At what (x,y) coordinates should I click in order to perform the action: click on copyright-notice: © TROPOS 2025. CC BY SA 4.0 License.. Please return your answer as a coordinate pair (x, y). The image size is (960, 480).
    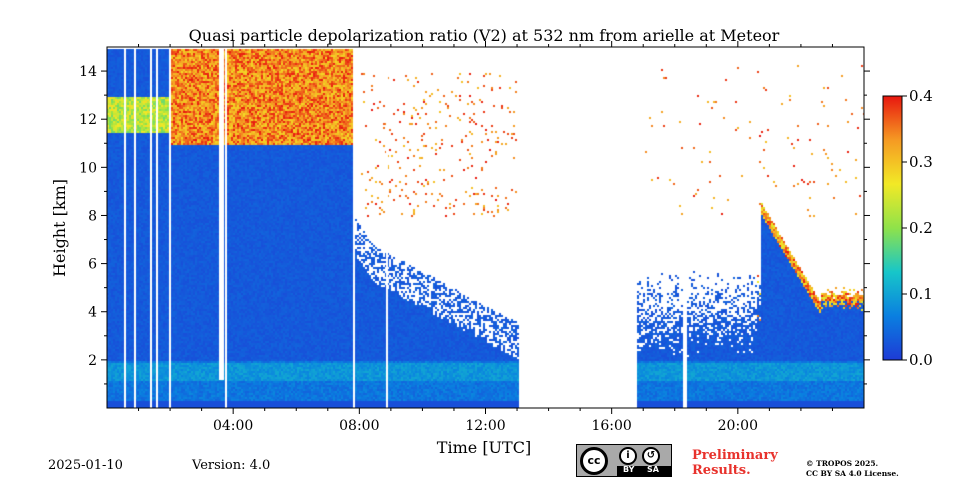
    Looking at the image, I should click on (852, 469).